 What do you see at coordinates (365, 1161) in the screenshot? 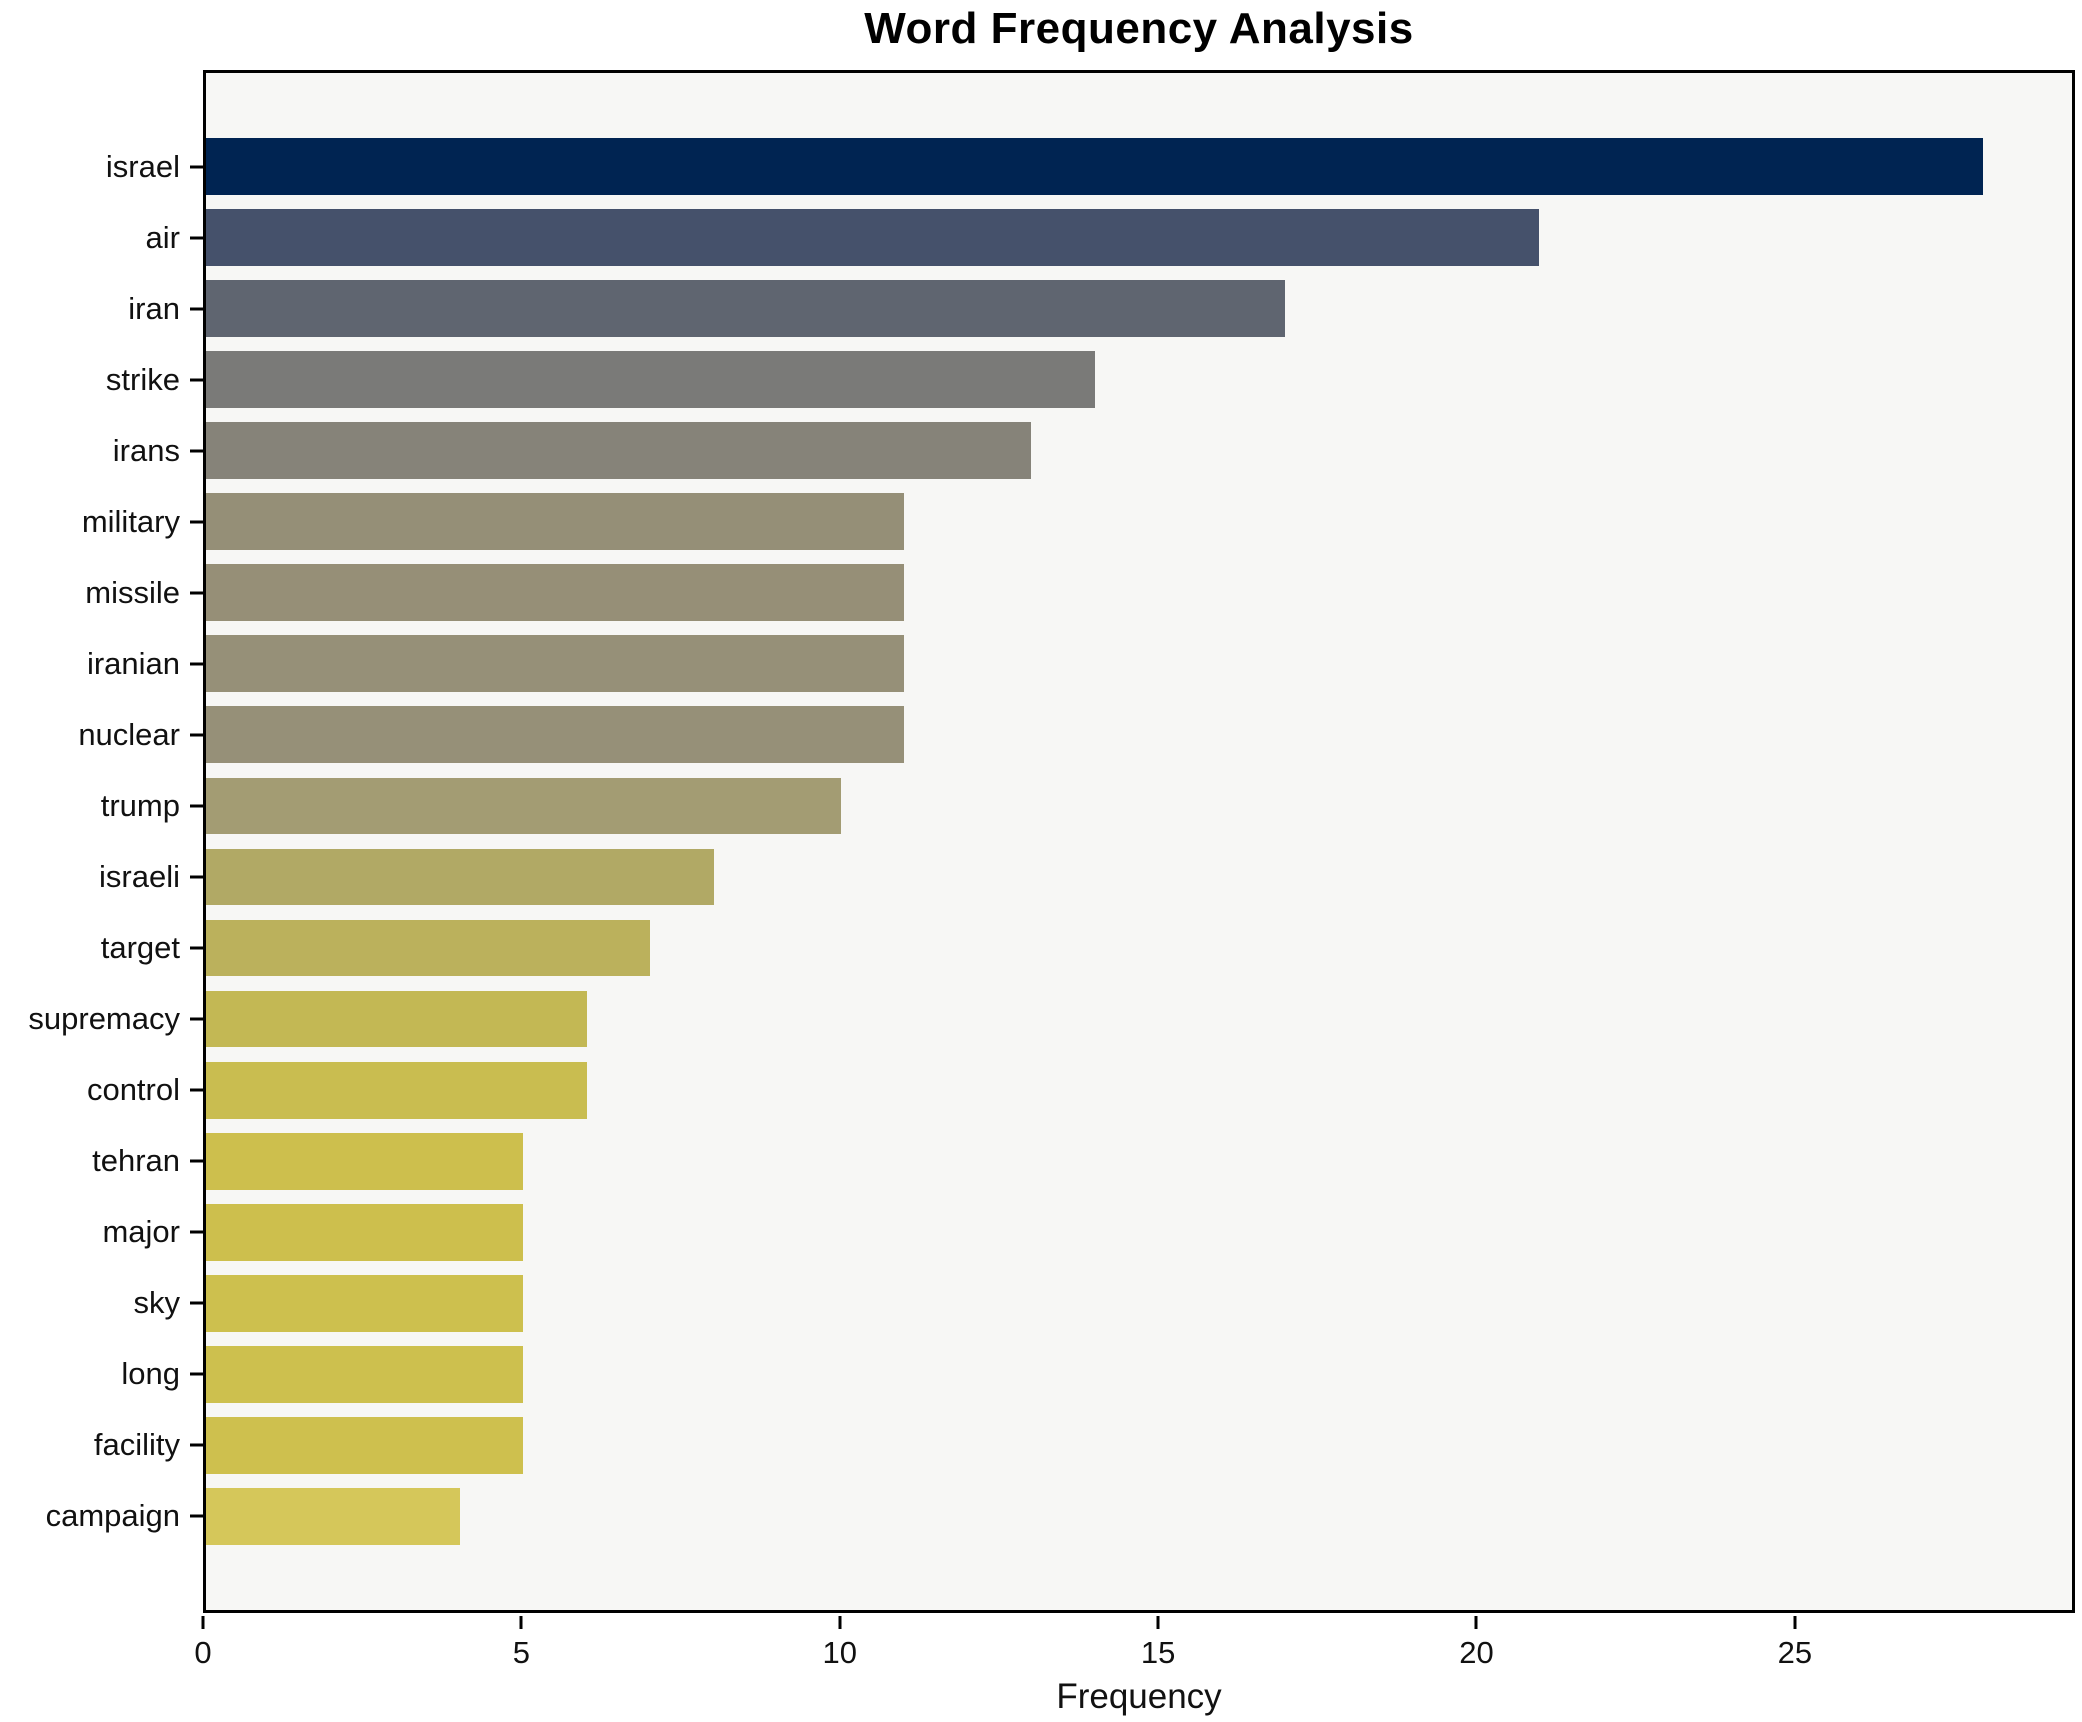
I see `bar-tehran` at bounding box center [365, 1161].